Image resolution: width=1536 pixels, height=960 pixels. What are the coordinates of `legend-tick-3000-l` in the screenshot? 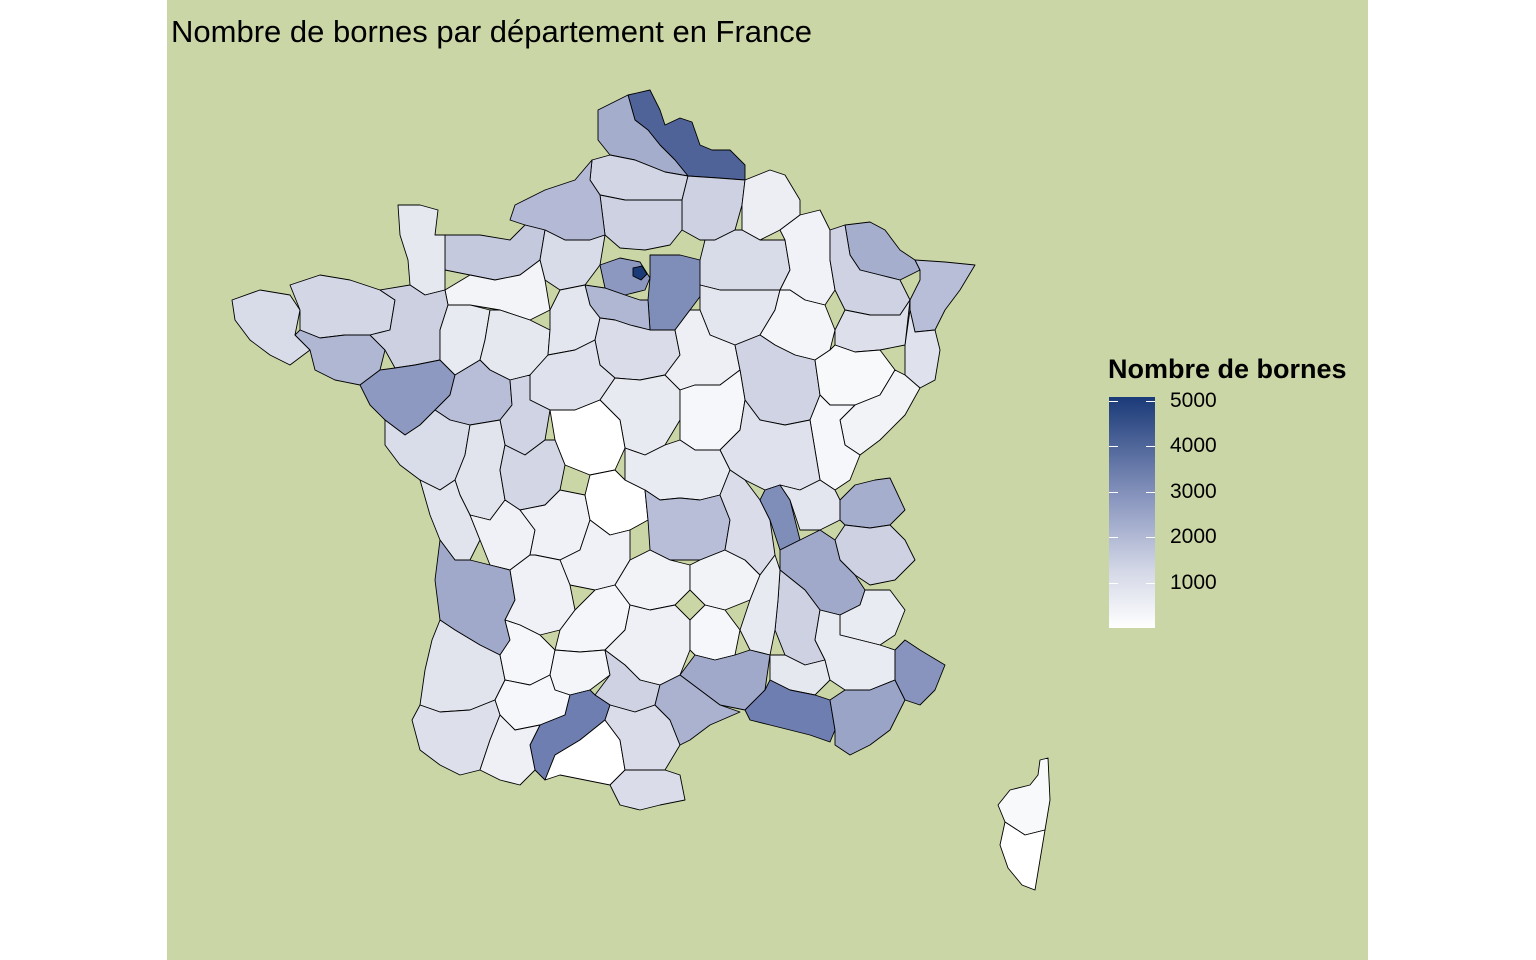 It's located at (1113, 492).